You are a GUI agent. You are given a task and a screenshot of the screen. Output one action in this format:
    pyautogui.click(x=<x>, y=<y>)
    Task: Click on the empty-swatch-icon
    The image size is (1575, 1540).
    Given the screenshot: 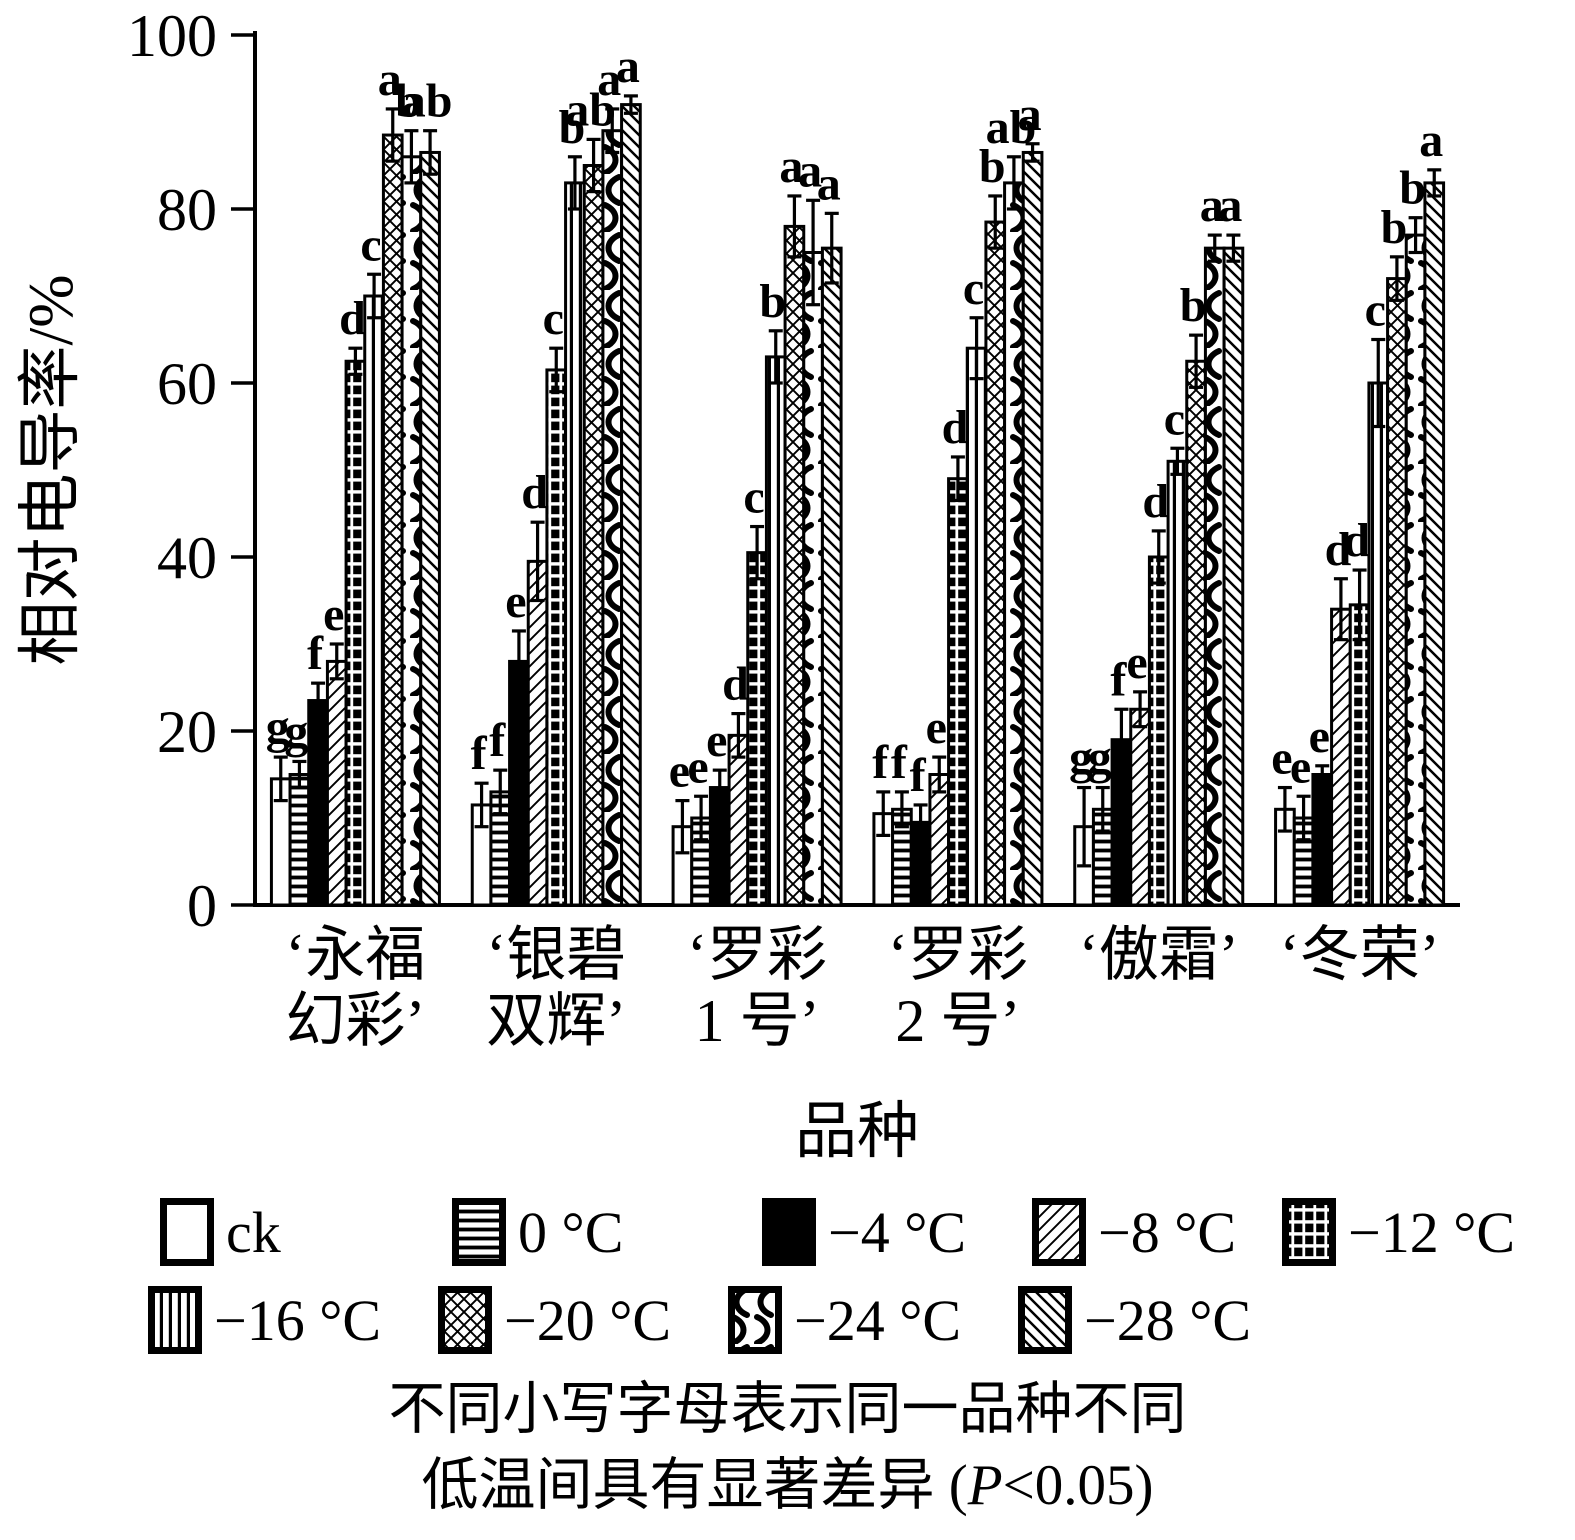 What is the action you would take?
    pyautogui.click(x=187, y=1232)
    